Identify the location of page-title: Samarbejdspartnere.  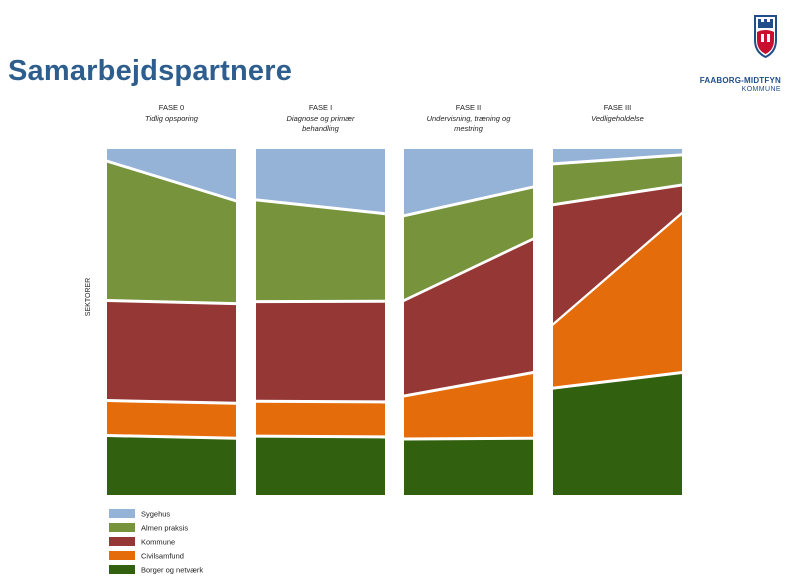
(150, 71).